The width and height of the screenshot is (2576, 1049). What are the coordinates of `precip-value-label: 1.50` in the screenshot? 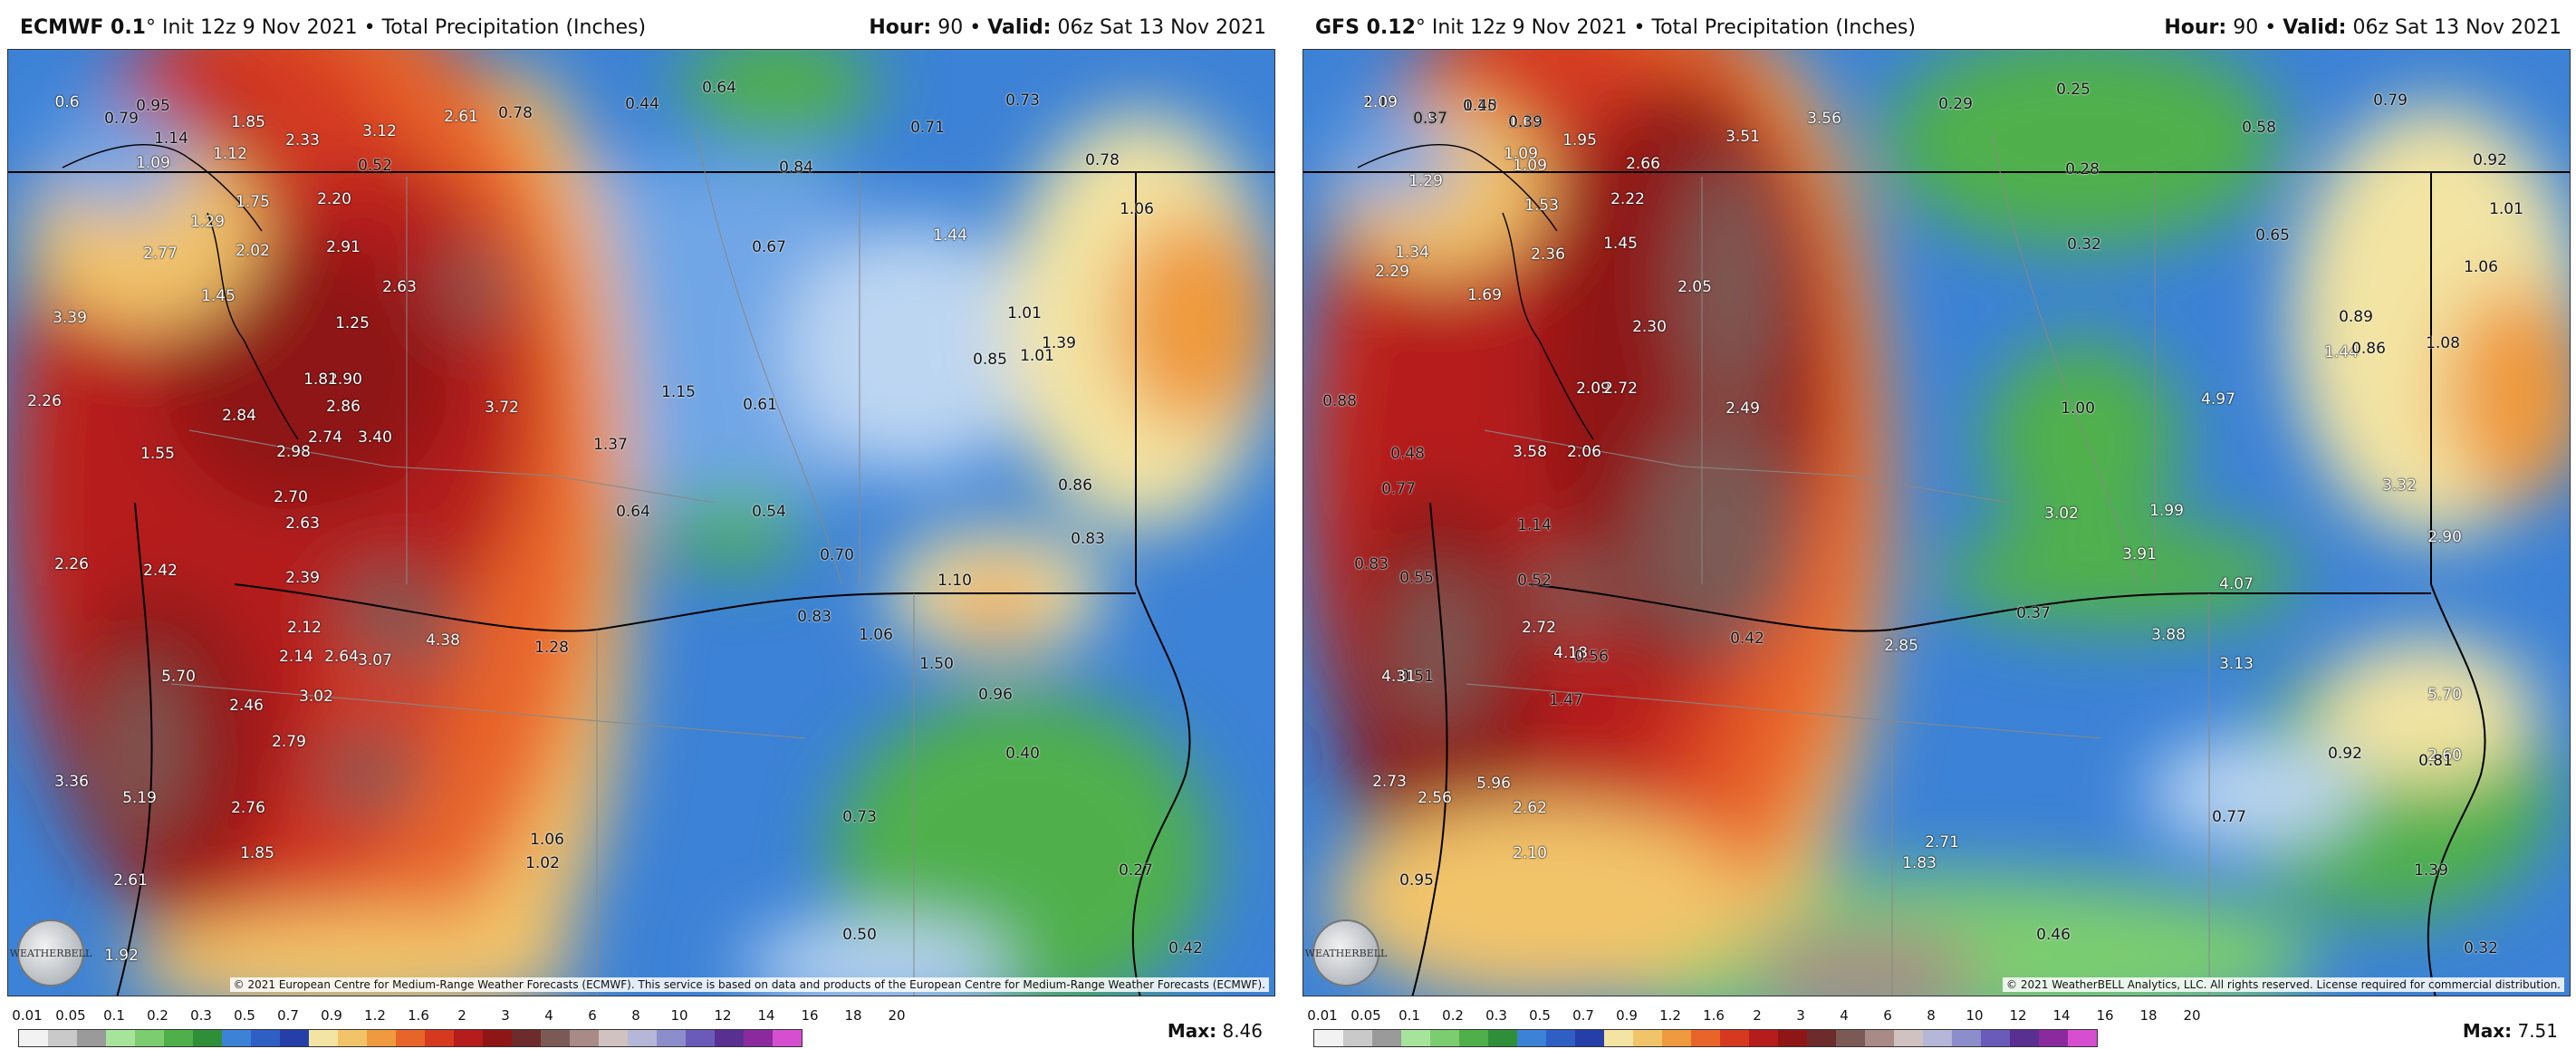 It's located at (936, 664).